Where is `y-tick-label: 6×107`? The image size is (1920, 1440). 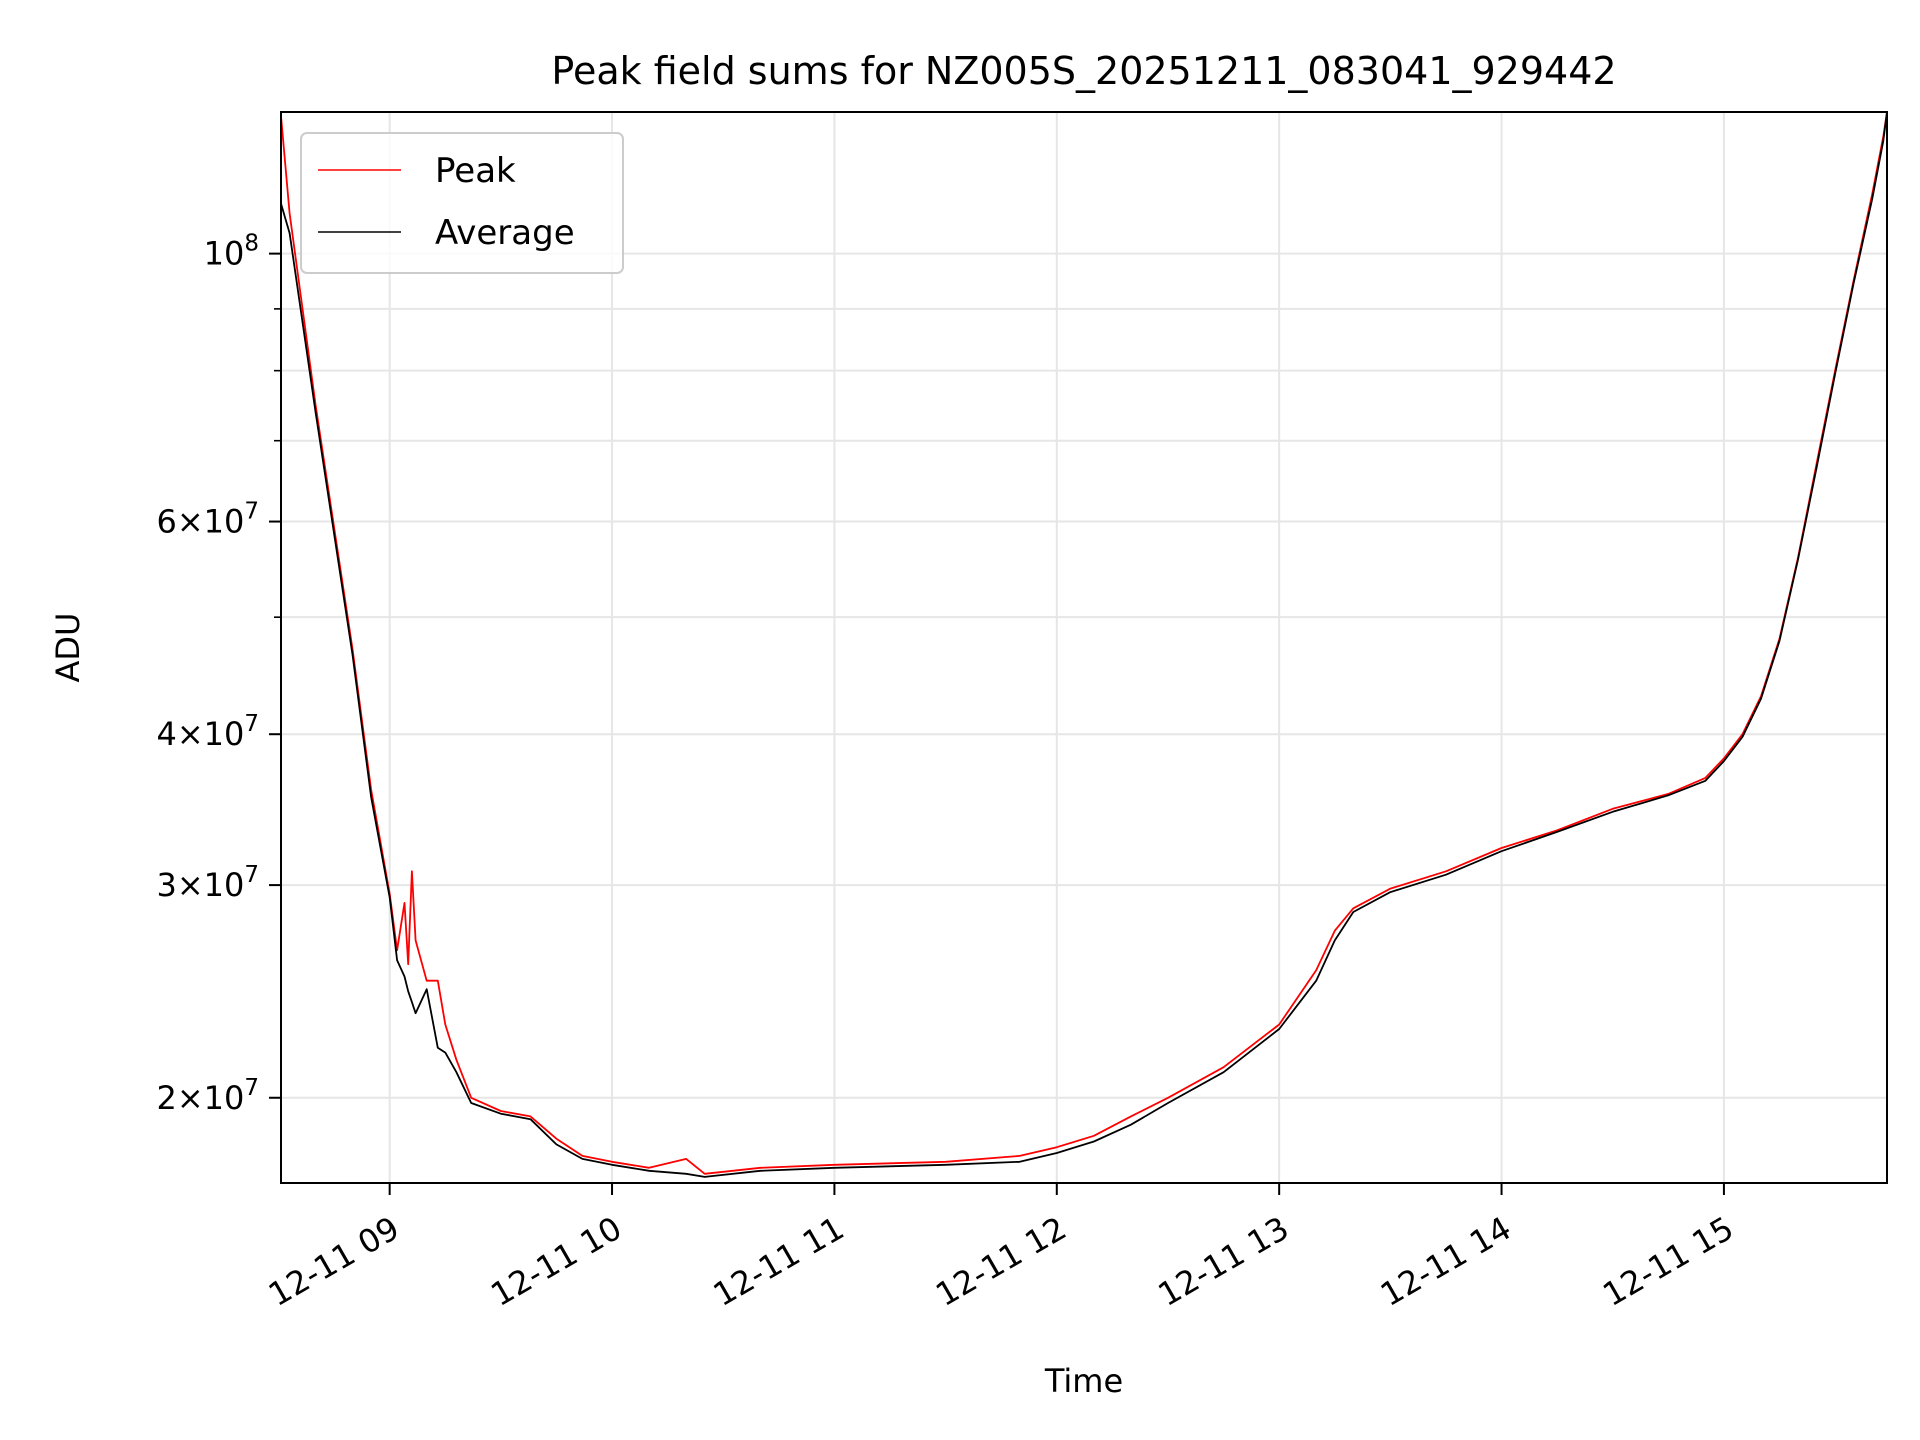
y-tick-label: 6×107 is located at coordinates (207, 520).